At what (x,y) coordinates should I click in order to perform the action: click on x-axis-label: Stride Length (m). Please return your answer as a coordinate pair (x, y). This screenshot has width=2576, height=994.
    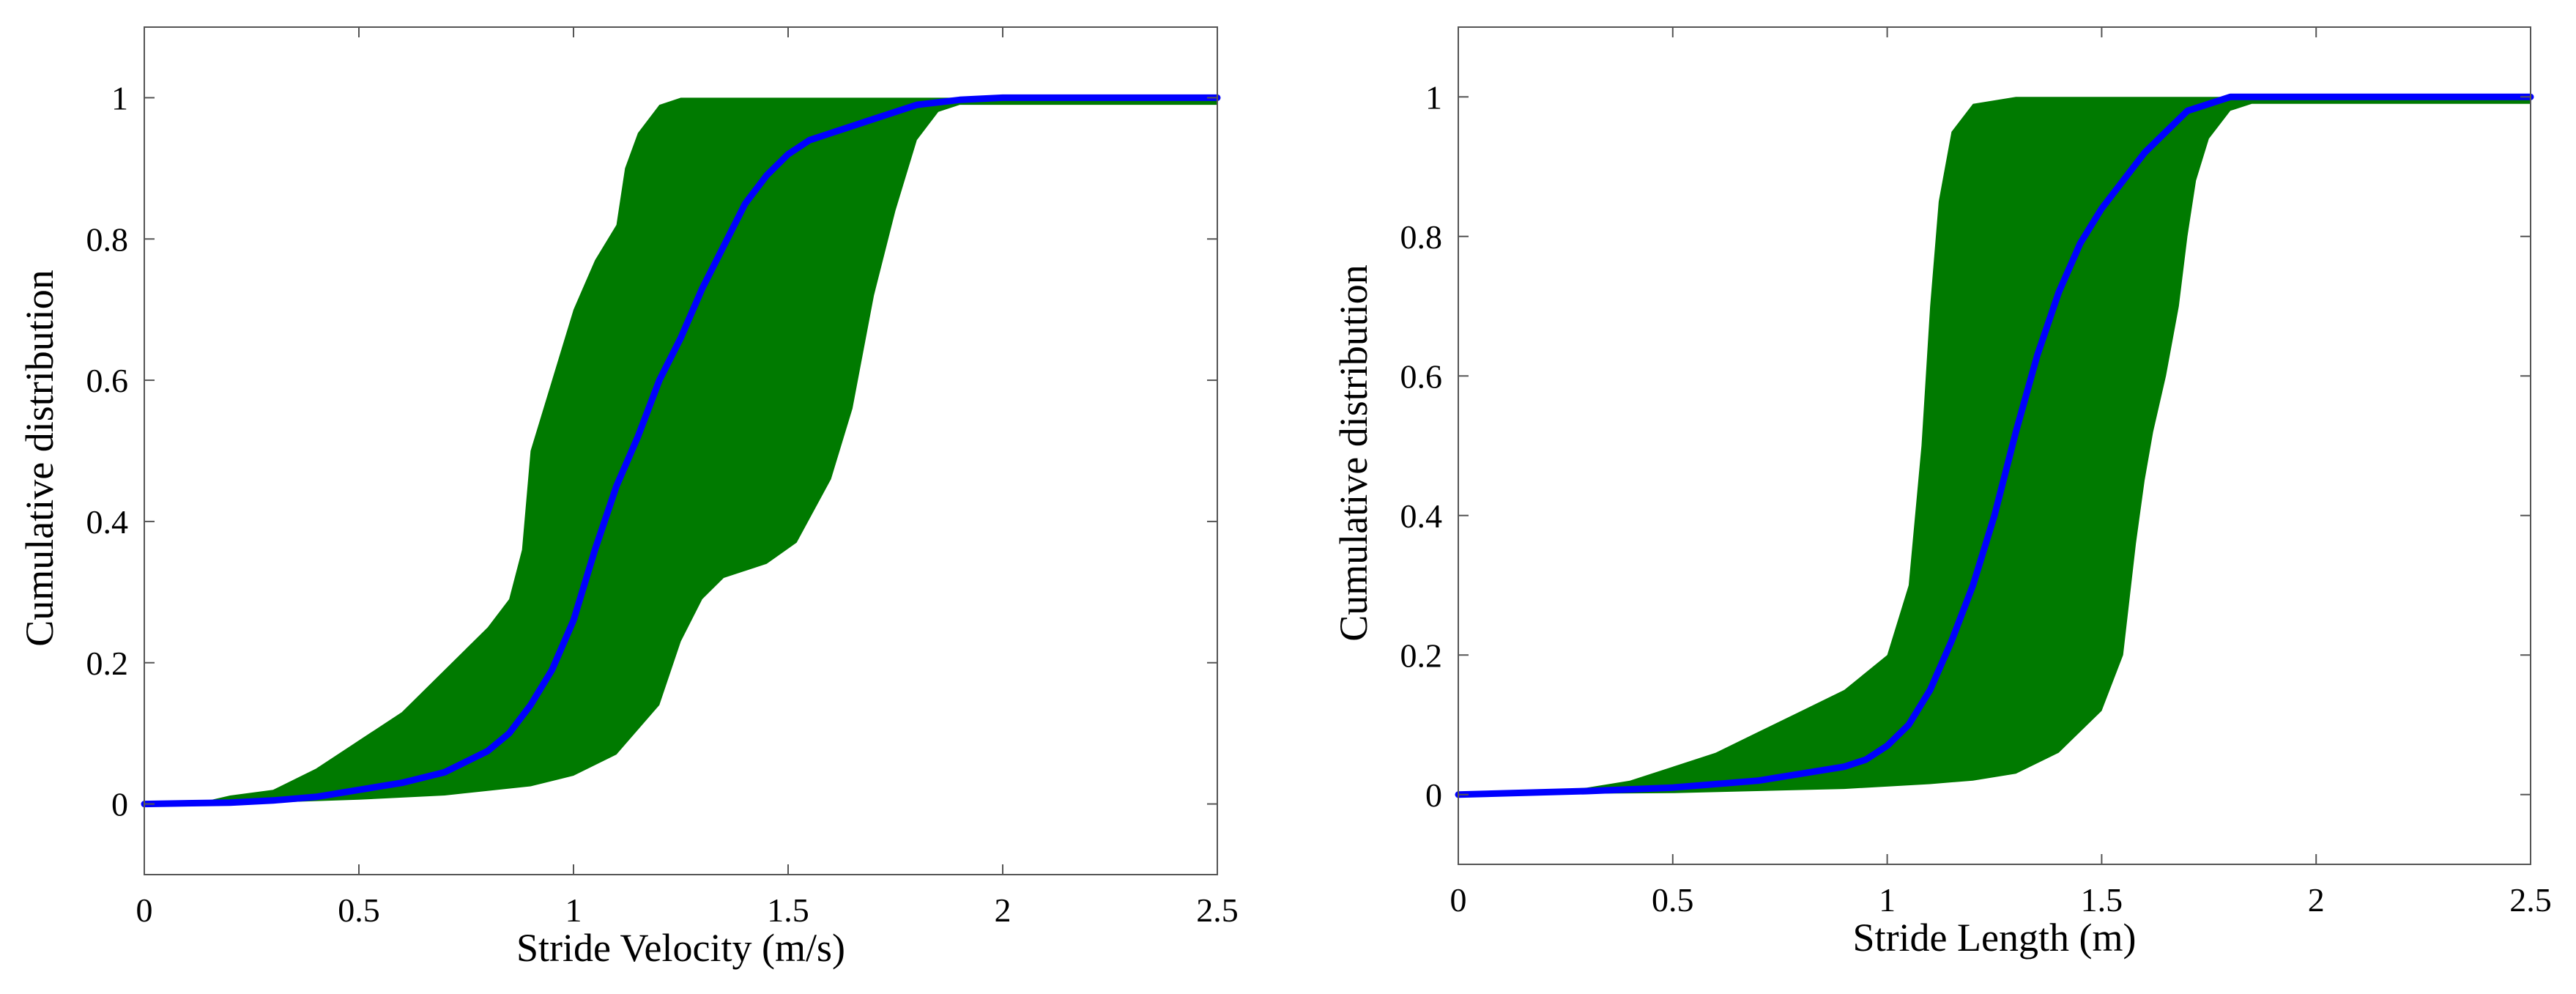
    Looking at the image, I should click on (1995, 938).